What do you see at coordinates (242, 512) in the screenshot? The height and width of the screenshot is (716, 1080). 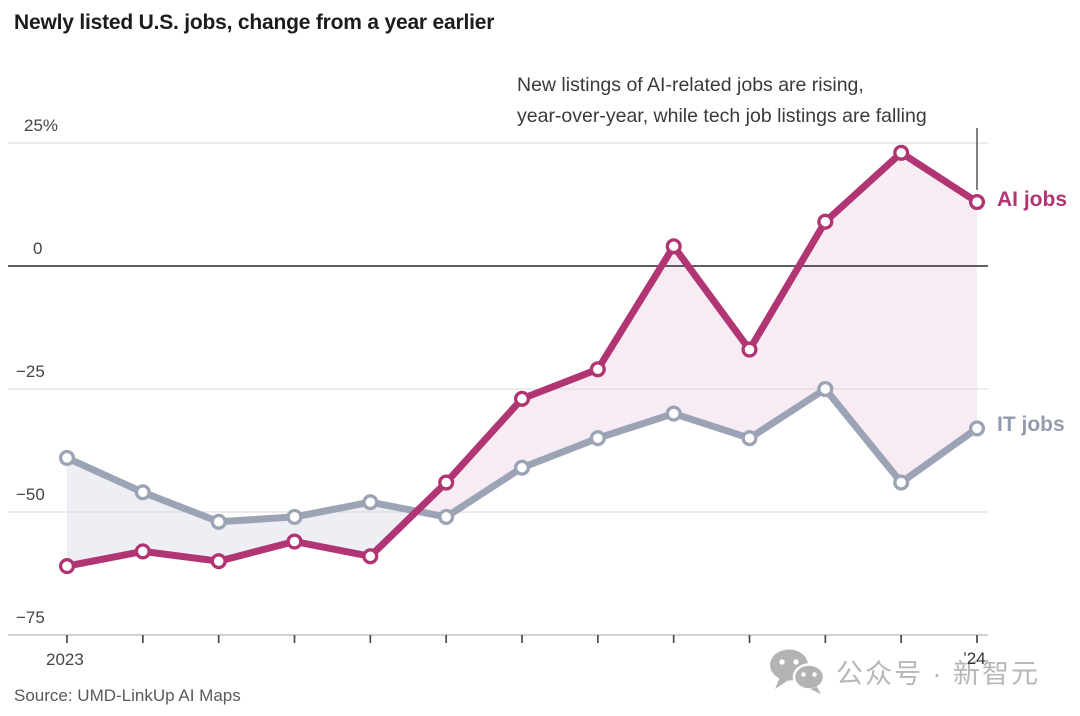 I see `band-fill-it-above` at bounding box center [242, 512].